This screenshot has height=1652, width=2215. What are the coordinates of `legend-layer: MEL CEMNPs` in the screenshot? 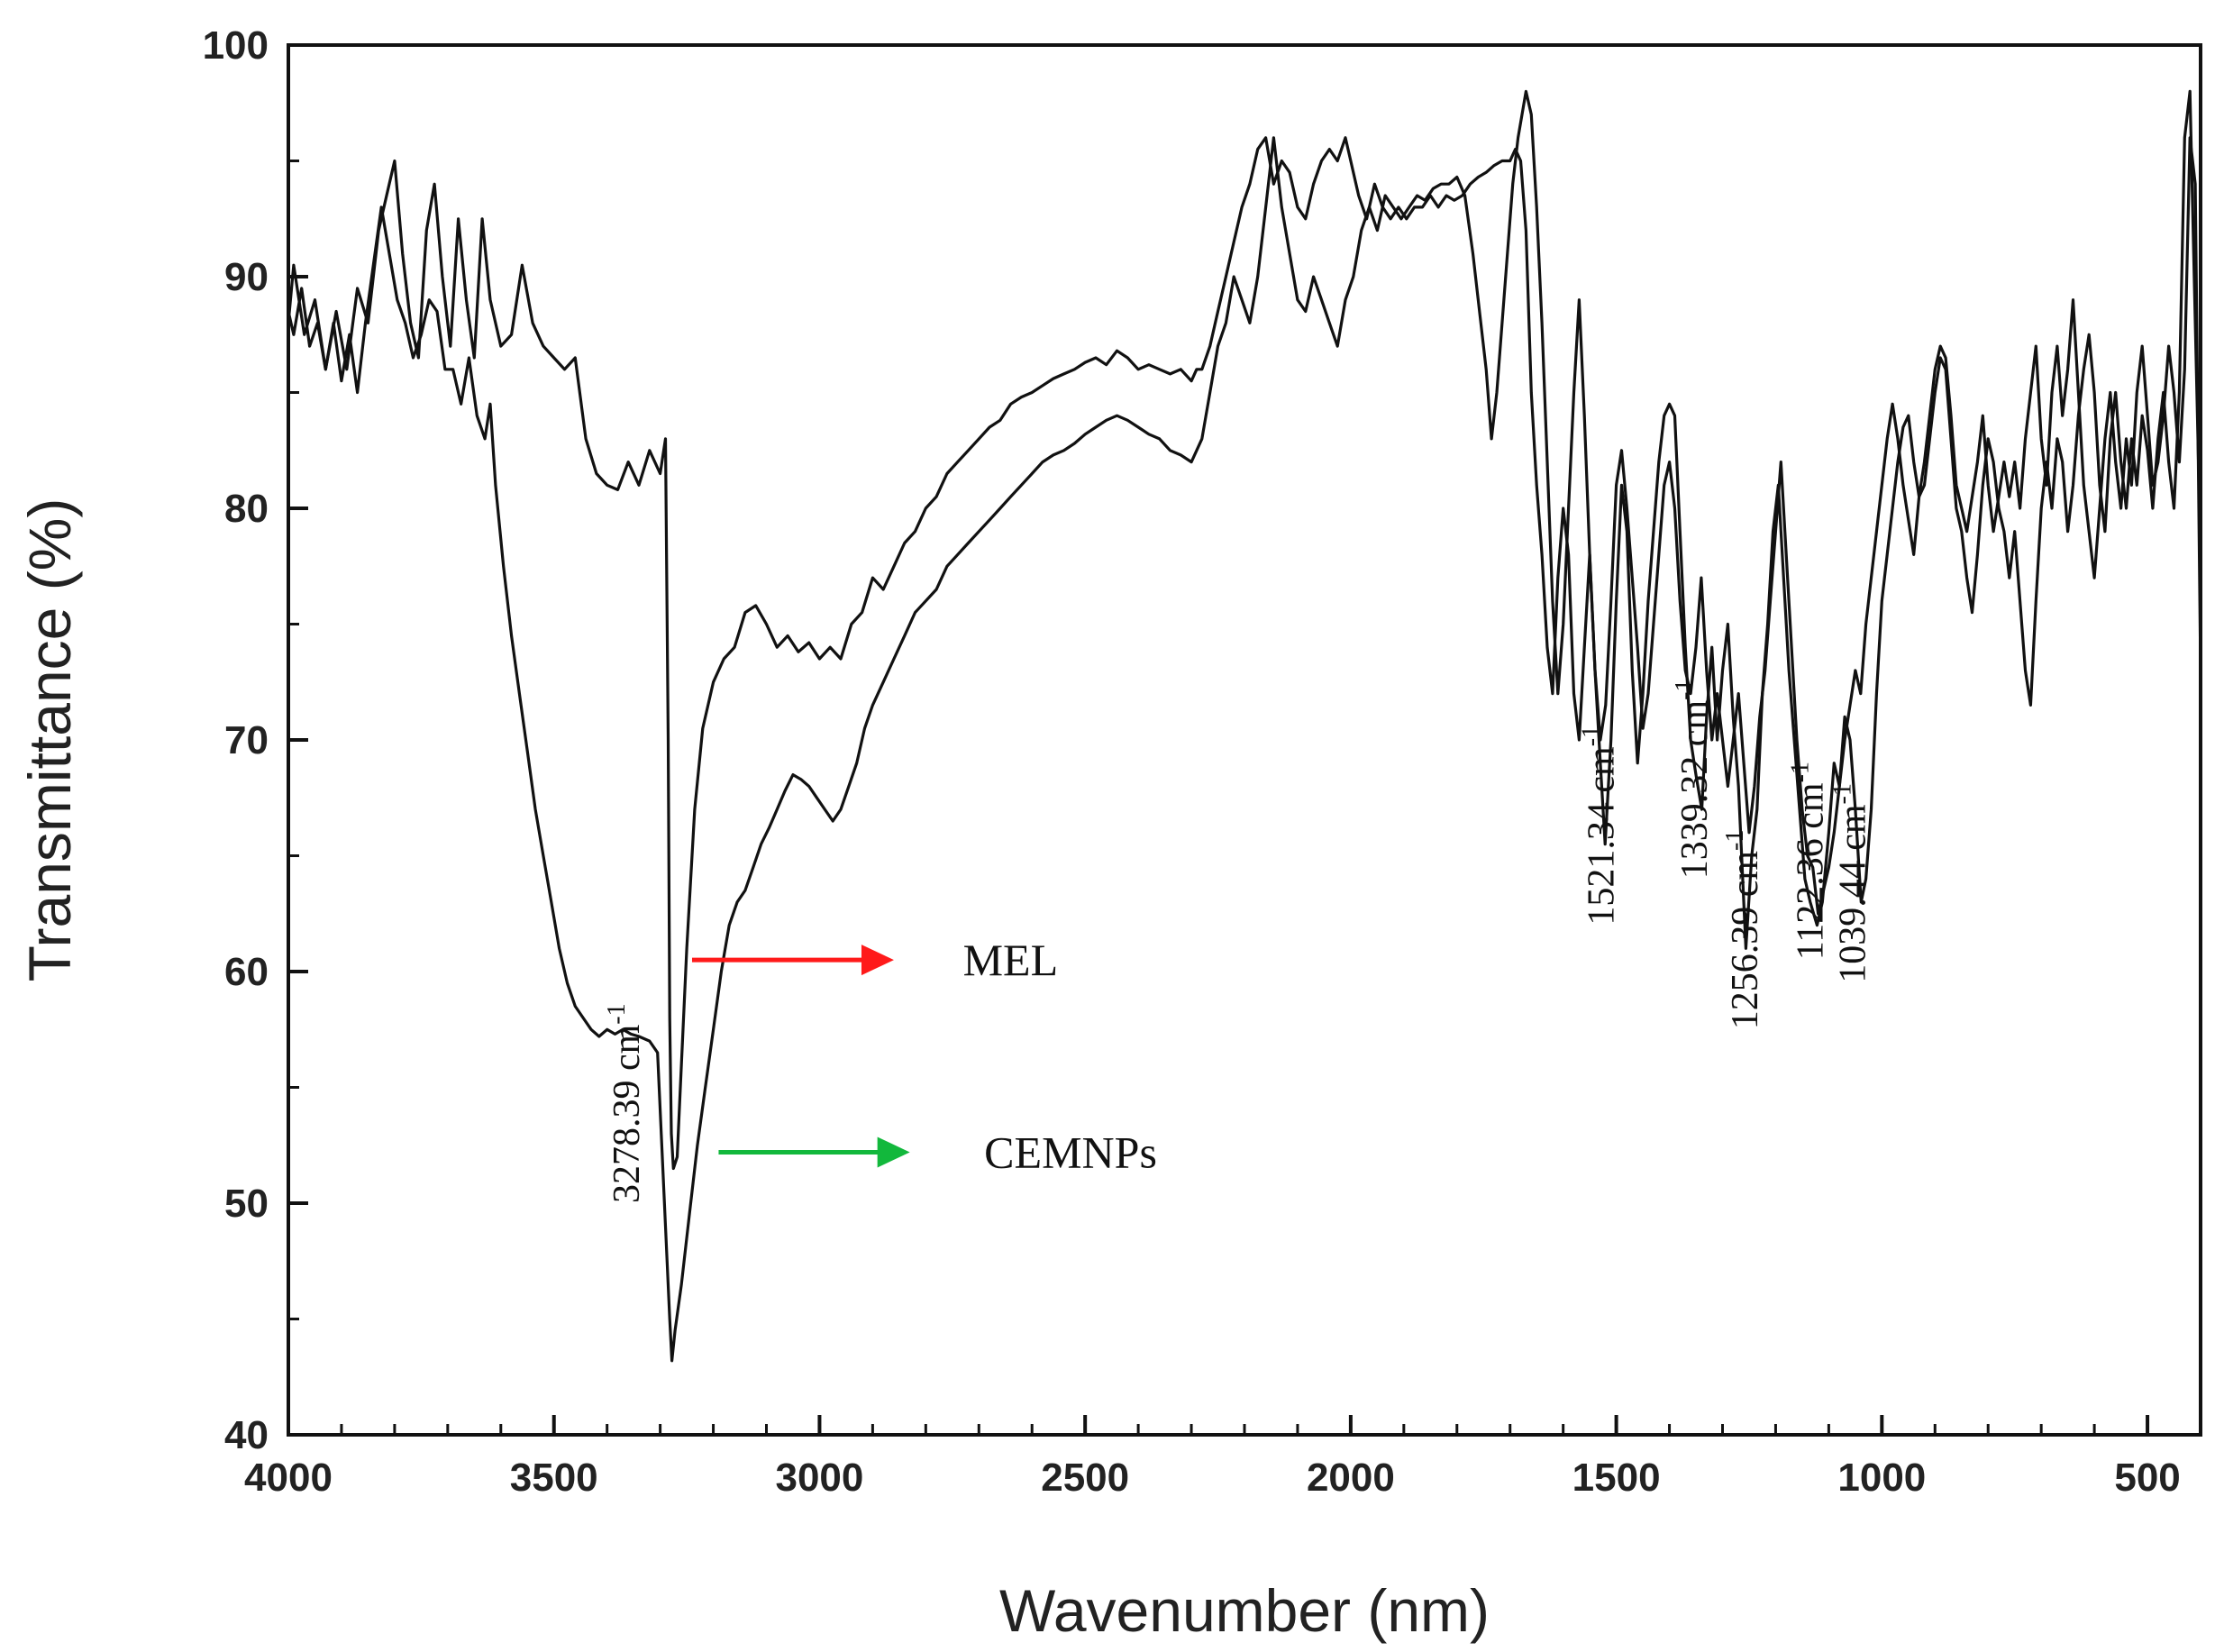 It's located at (924, 1056).